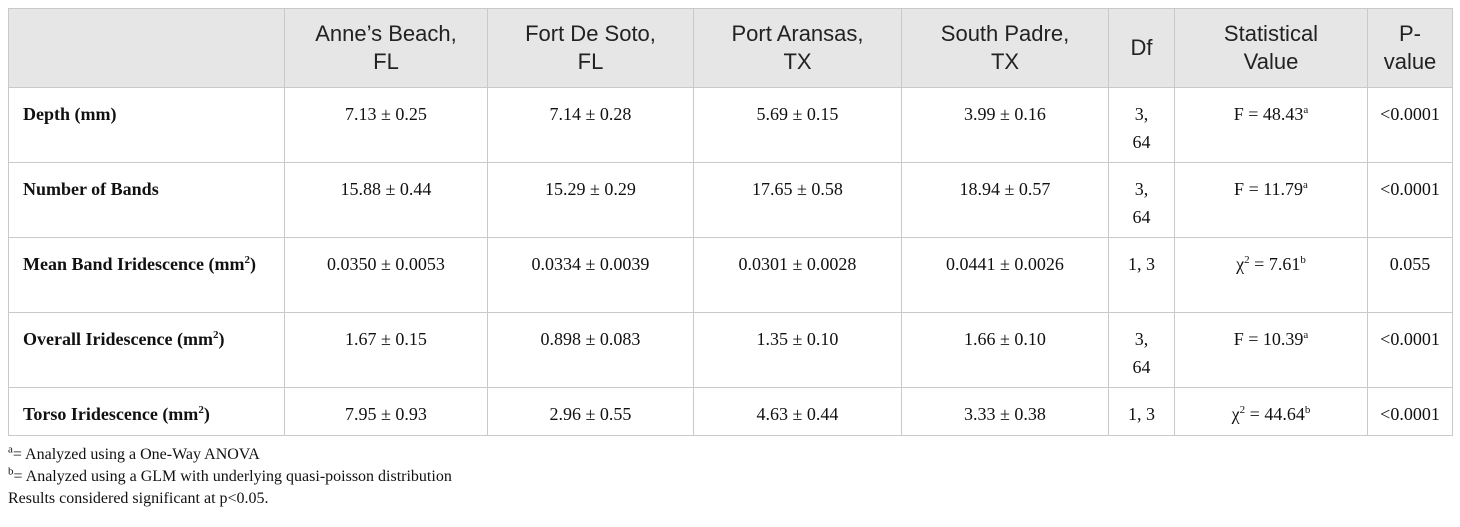 This screenshot has height=527, width=1460. What do you see at coordinates (590, 350) in the screenshot?
I see `cell-fort-de-soto: 0.898 ± 0.083` at bounding box center [590, 350].